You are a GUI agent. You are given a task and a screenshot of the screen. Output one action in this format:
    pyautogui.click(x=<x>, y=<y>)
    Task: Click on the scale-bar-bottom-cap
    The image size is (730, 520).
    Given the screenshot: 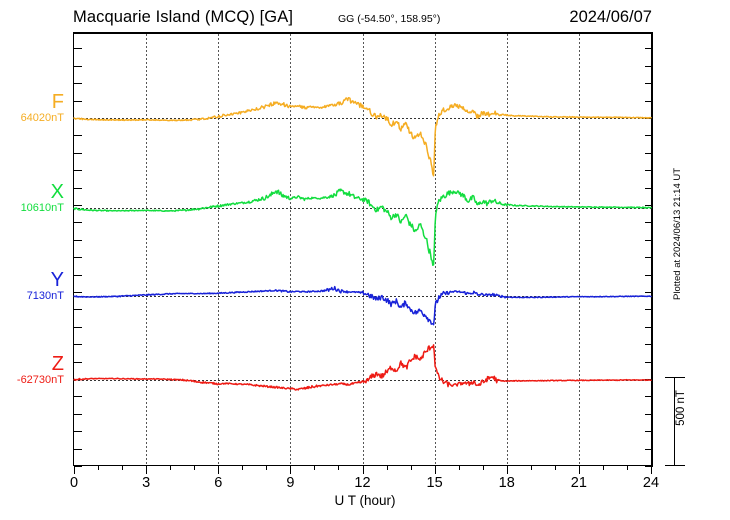 What is the action you would take?
    pyautogui.click(x=675, y=466)
    